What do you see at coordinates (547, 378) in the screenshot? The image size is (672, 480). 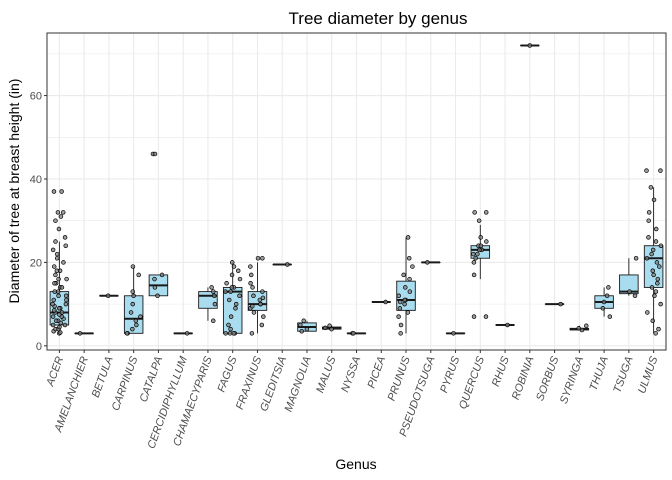 I see `x-tick-label-sorbus: SORBUS` at bounding box center [547, 378].